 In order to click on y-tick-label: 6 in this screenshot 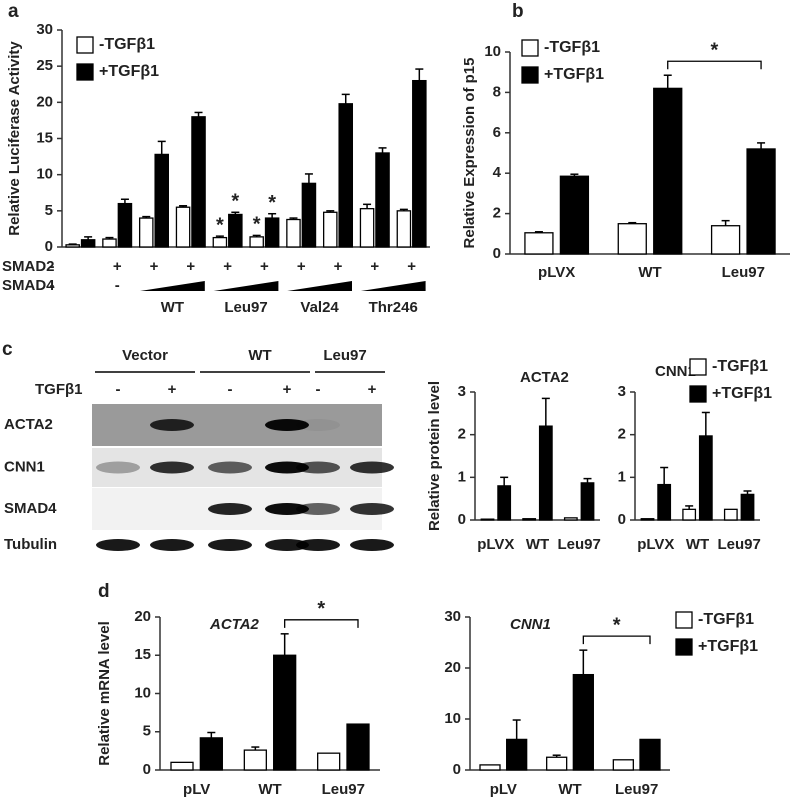, I will do `click(497, 132)`.